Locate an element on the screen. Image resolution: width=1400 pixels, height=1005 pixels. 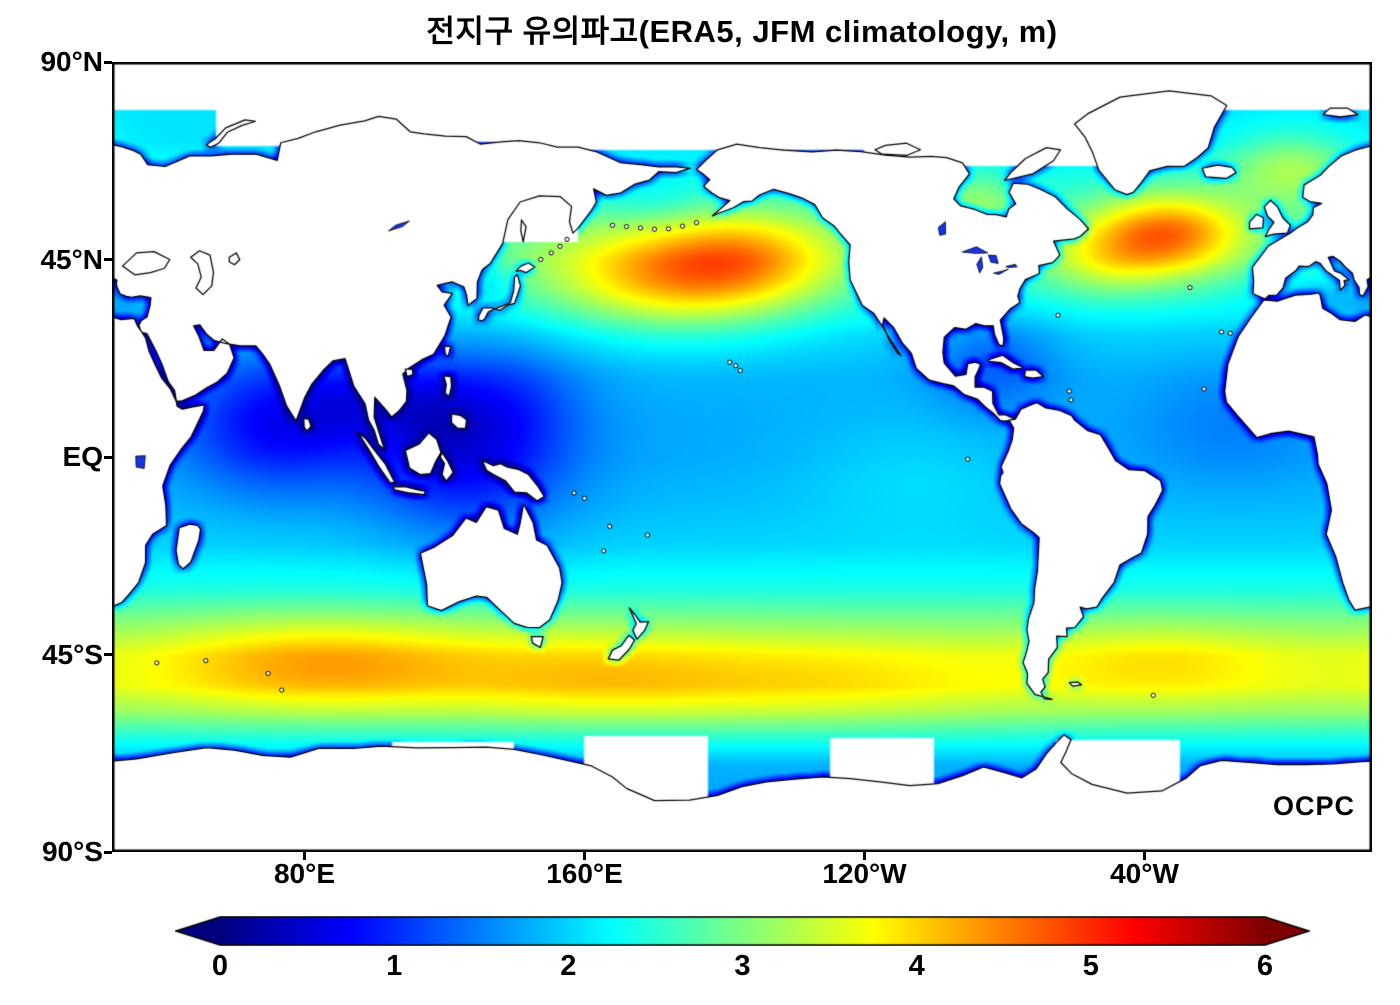
colorbar-tick-label: 2 is located at coordinates (568, 966).